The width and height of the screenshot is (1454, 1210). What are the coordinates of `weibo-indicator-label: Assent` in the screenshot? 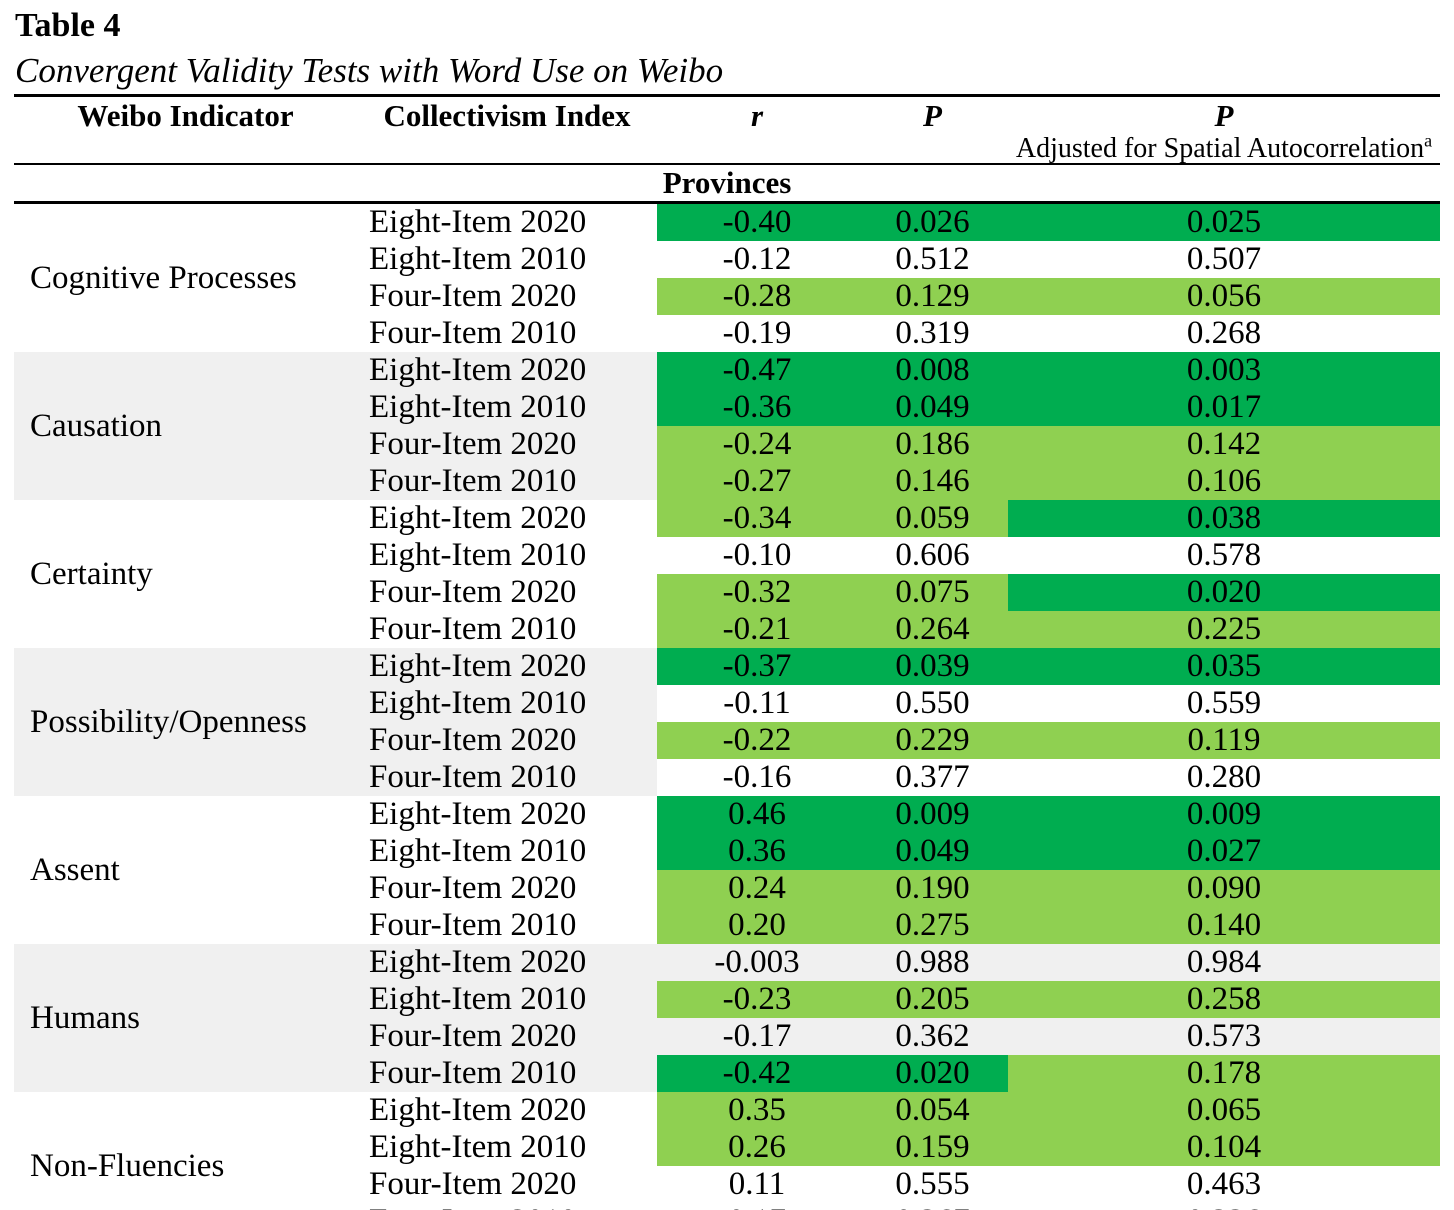 It's located at (75, 869).